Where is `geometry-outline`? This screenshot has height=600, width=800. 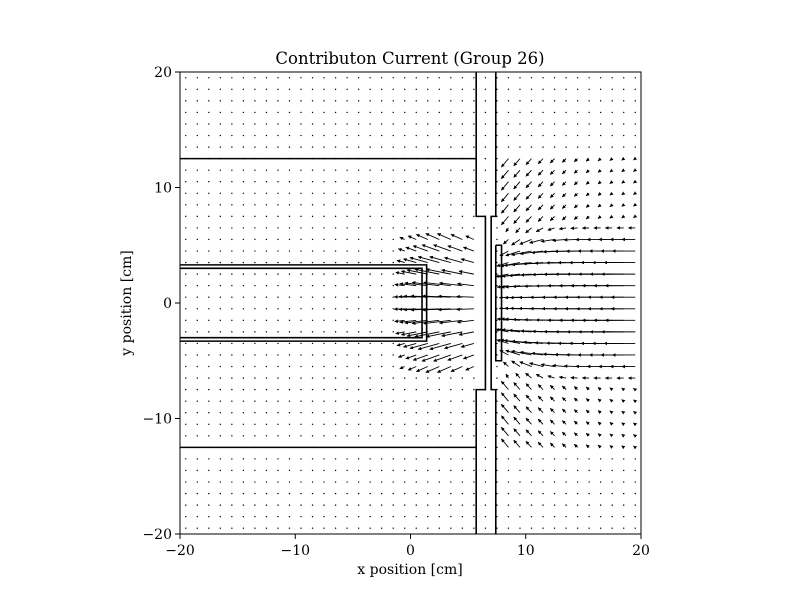
geometry-outline is located at coordinates (481, 303).